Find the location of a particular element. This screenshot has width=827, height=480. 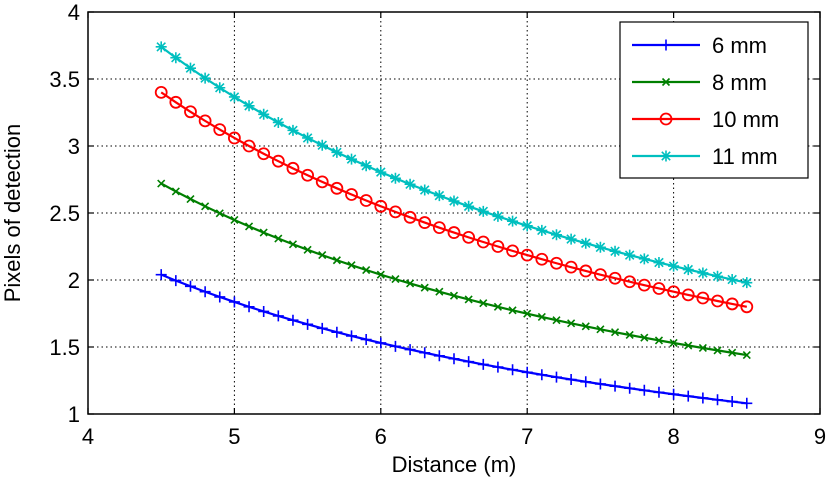

x-tick-label: 8 is located at coordinates (673, 436).